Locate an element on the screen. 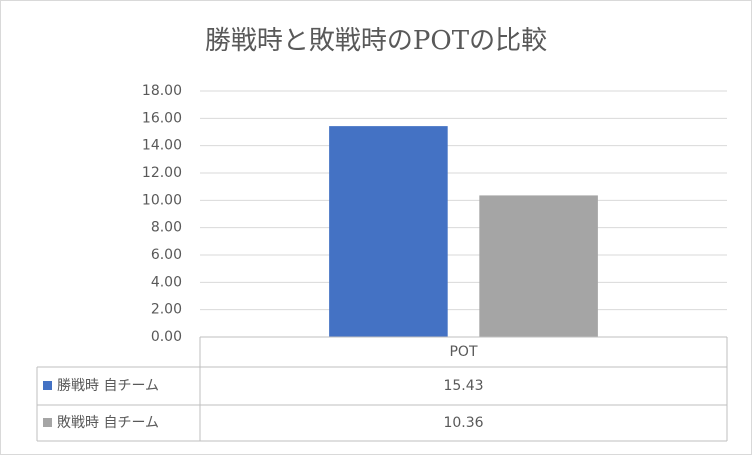 The height and width of the screenshot is (455, 752). y-tick-label: 12.00 is located at coordinates (162, 173).